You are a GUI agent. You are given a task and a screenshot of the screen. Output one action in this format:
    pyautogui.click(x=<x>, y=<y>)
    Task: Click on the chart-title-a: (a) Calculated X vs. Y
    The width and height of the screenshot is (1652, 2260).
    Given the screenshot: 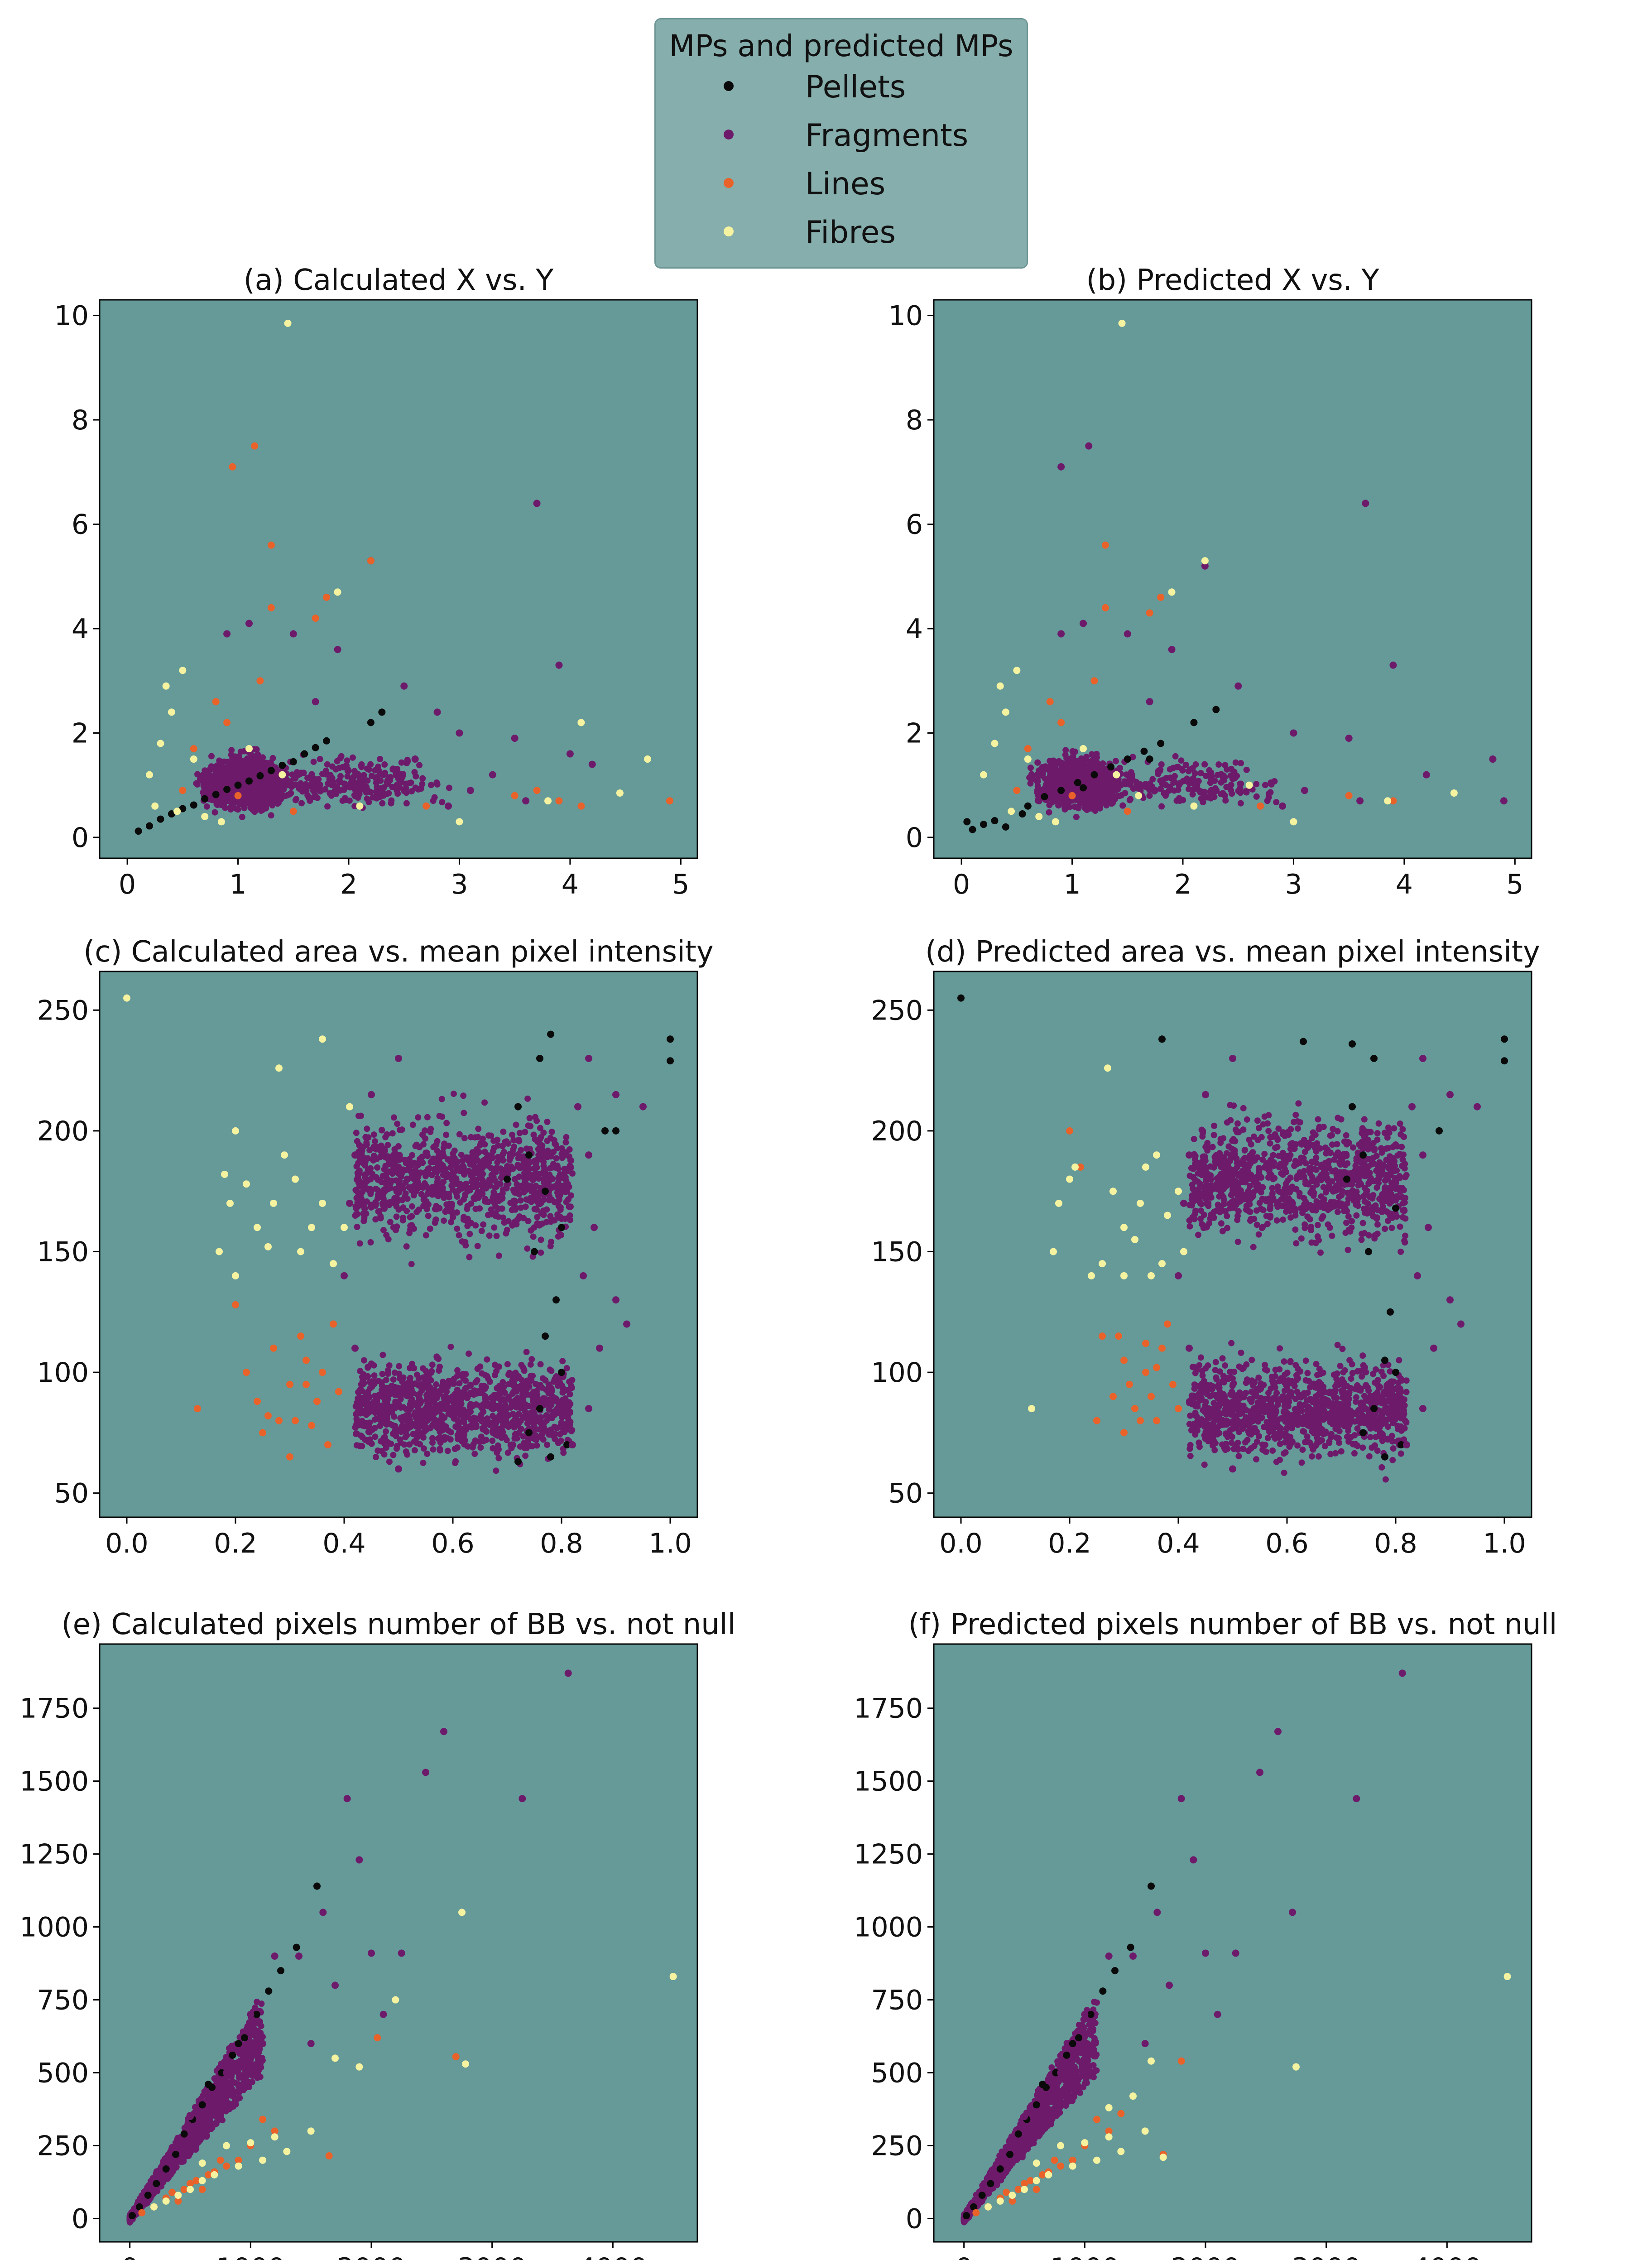 What is the action you would take?
    pyautogui.click(x=399, y=280)
    